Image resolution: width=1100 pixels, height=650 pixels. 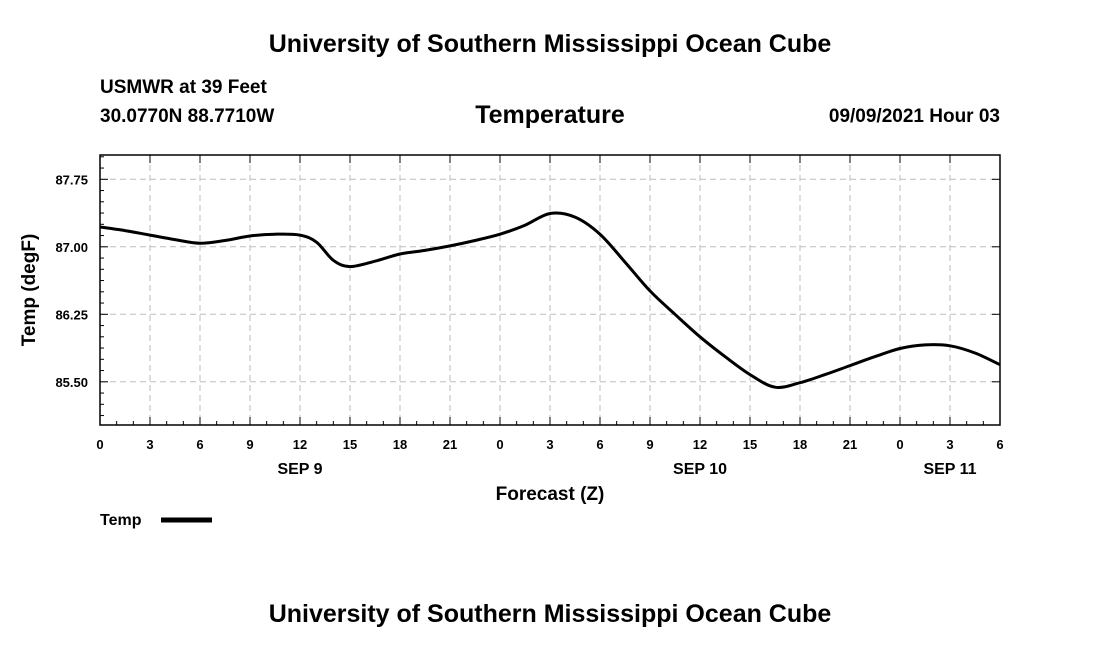 I want to click on date-label: SEP 11, so click(x=949, y=469).